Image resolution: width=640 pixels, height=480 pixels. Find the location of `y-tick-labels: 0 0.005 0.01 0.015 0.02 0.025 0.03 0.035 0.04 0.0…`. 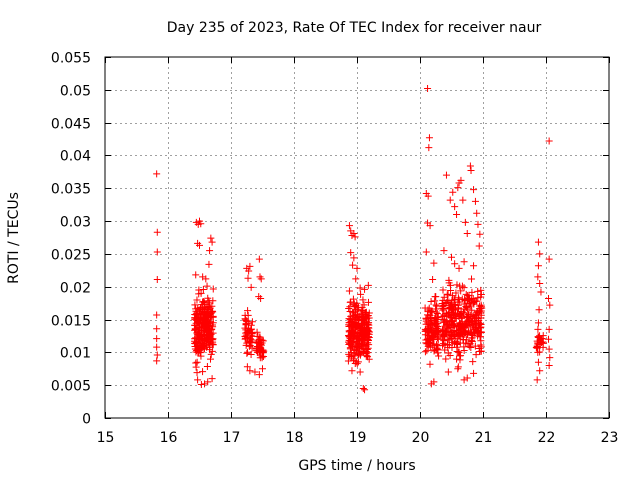

y-tick-labels: 0 0.005 0.01 0.015 0.02 0.025 0.03 0.035 0.04 0.0… is located at coordinates (71, 239).